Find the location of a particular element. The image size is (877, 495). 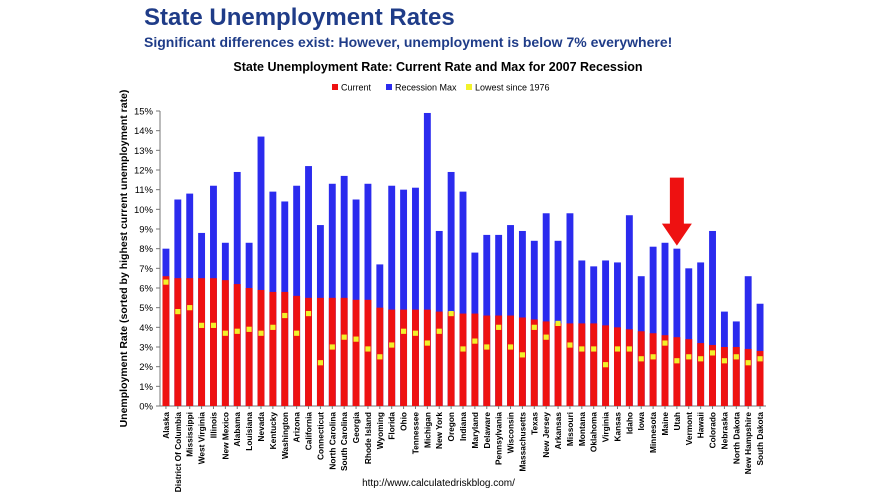

highlight-arrow is located at coordinates (676, 211).